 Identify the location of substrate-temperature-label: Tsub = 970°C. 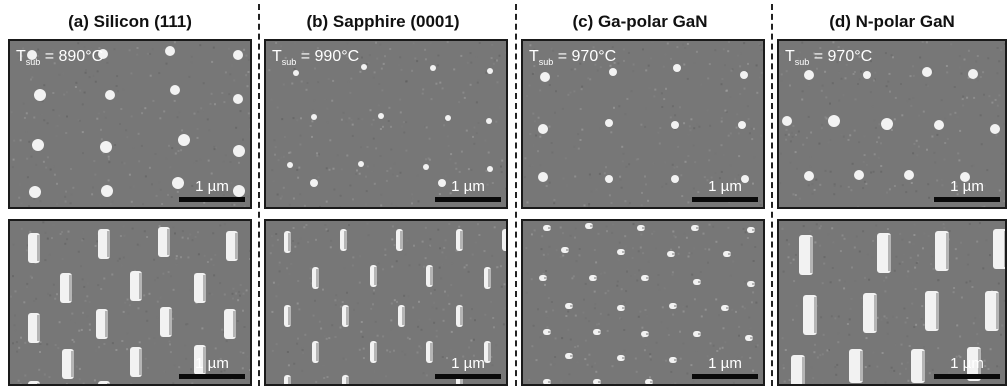
(829, 57).